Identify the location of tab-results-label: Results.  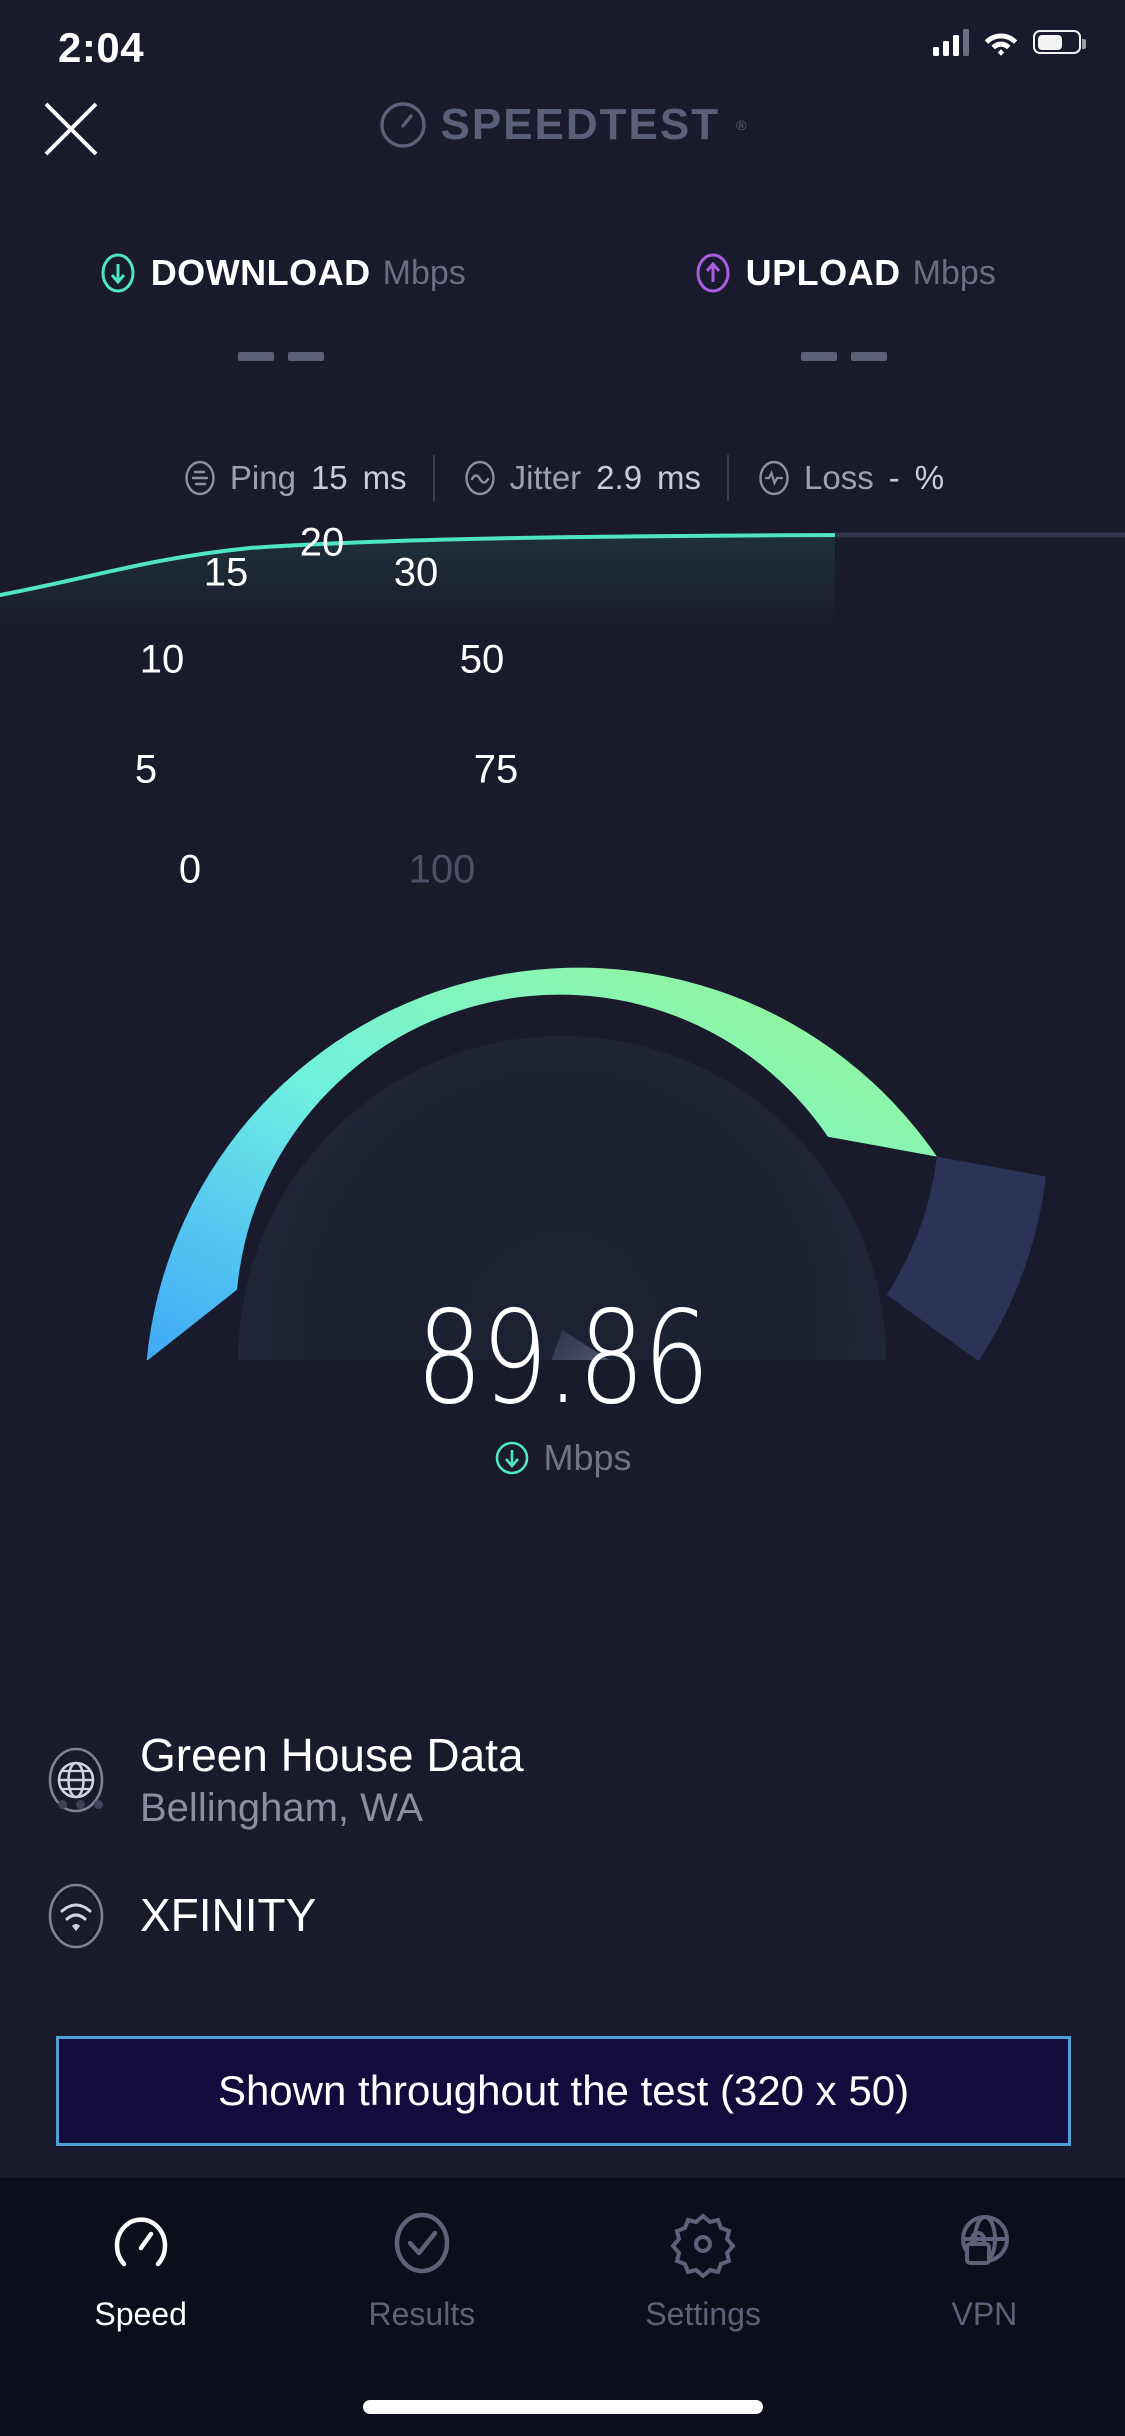
(422, 2314).